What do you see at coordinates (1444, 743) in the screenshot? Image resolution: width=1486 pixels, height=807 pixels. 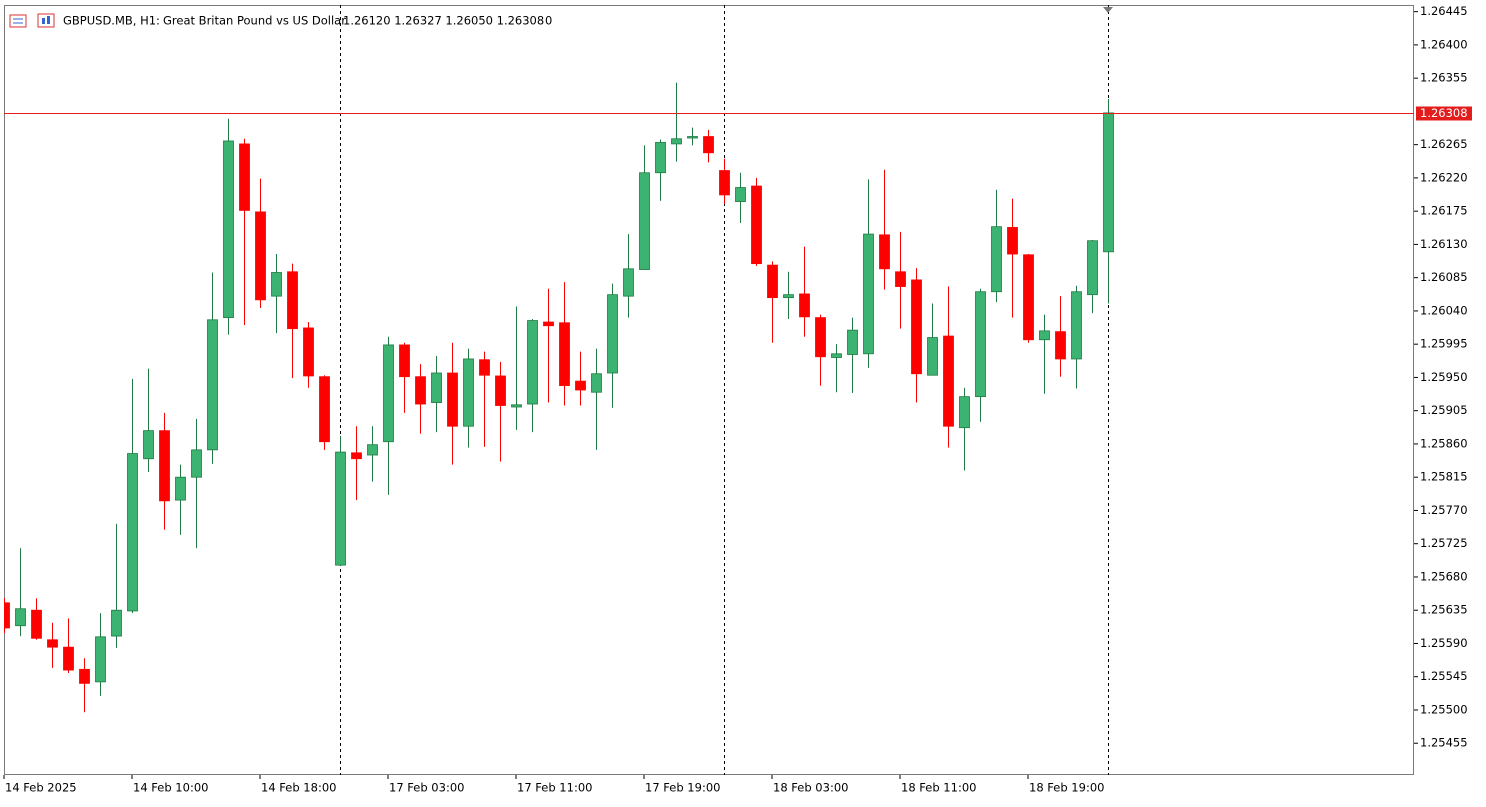 I see `y-tick-label: 1.25455` at bounding box center [1444, 743].